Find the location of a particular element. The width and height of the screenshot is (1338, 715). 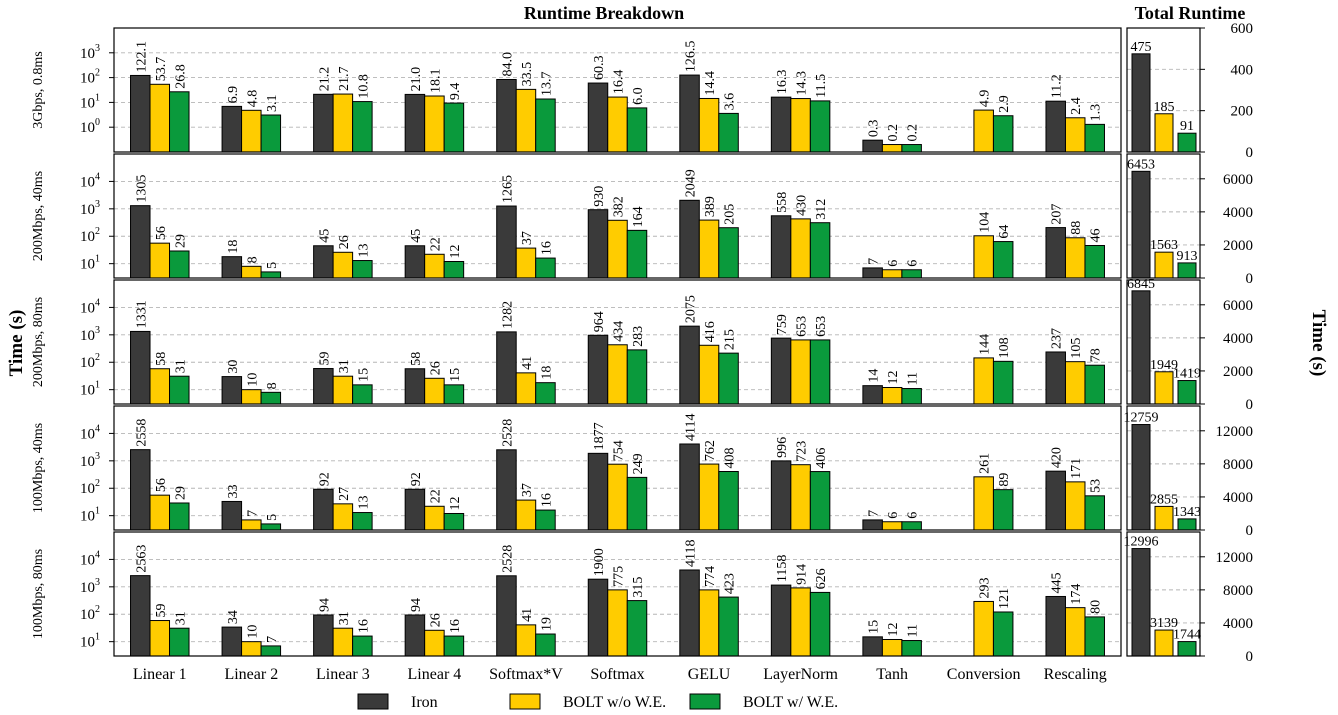

row-label: 3Gbps, 0.8ms is located at coordinates (38, 89).